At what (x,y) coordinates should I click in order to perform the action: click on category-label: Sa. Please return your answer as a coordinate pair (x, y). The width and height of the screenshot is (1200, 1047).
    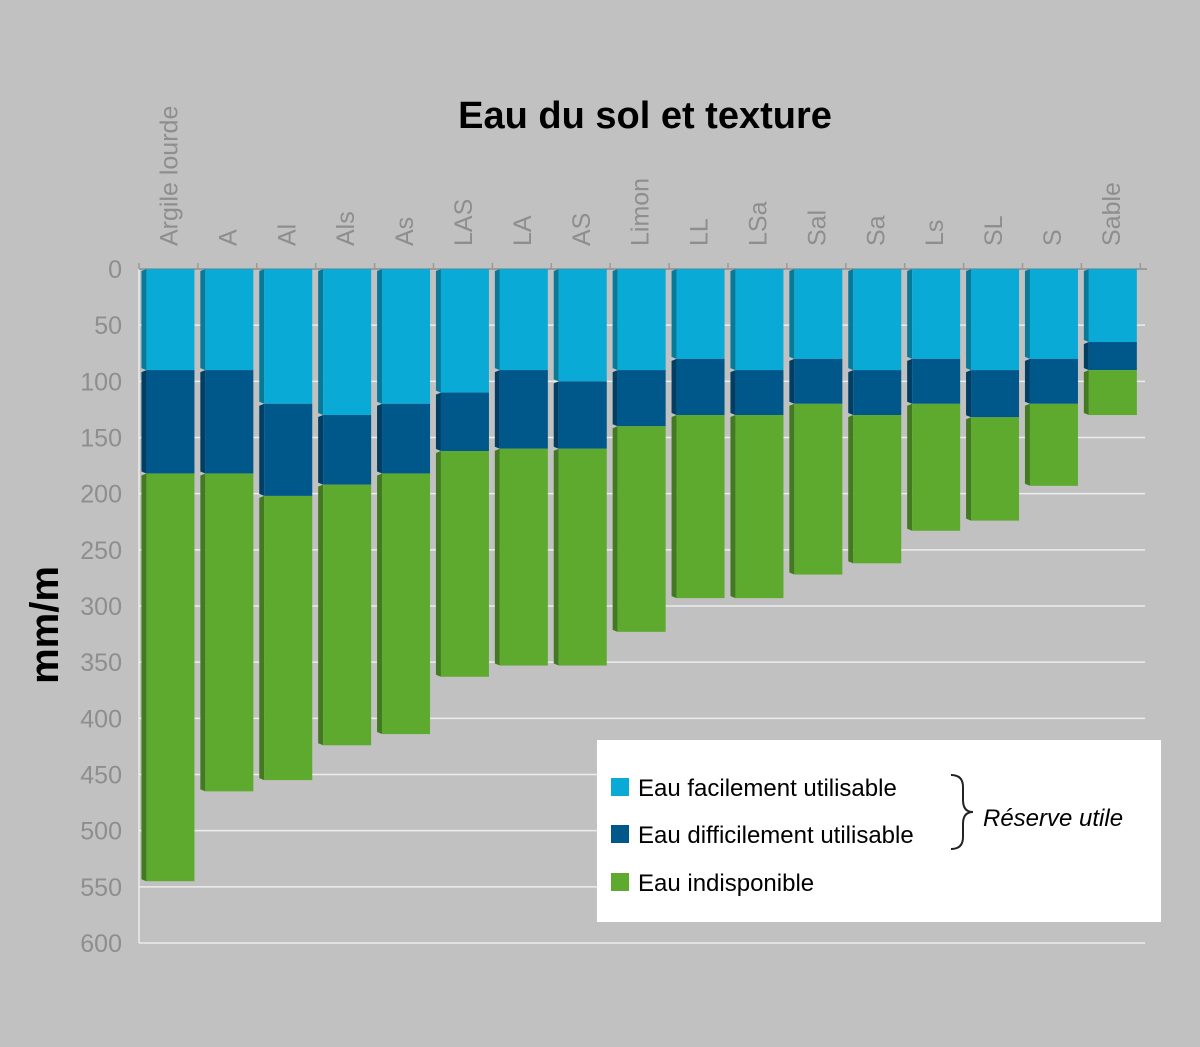
    Looking at the image, I should click on (876, 230).